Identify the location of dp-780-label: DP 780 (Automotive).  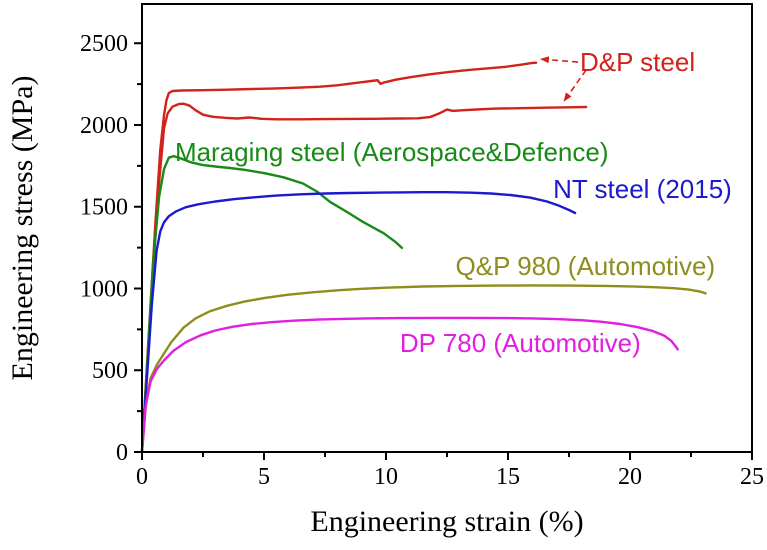
(520, 343).